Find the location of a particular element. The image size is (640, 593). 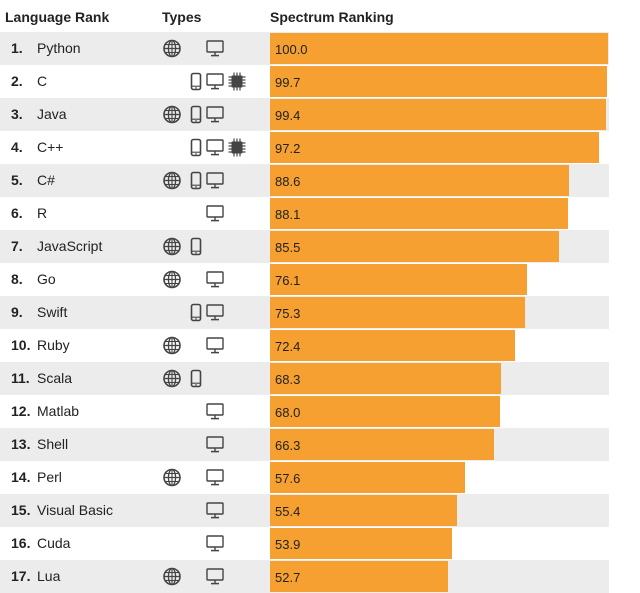

bar-track: 68.0 is located at coordinates (439, 411).